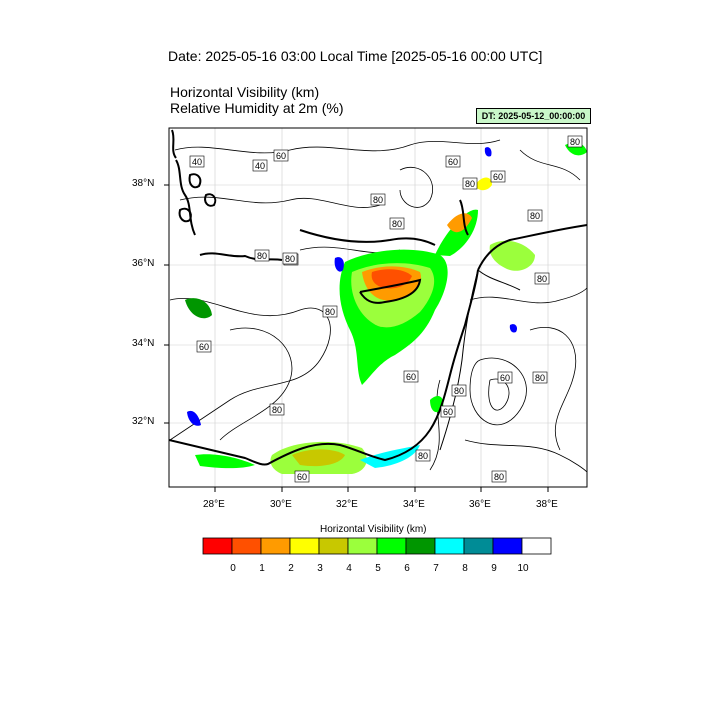 This screenshot has height=720, width=720. I want to click on colorbar-tick: 3, so click(320, 568).